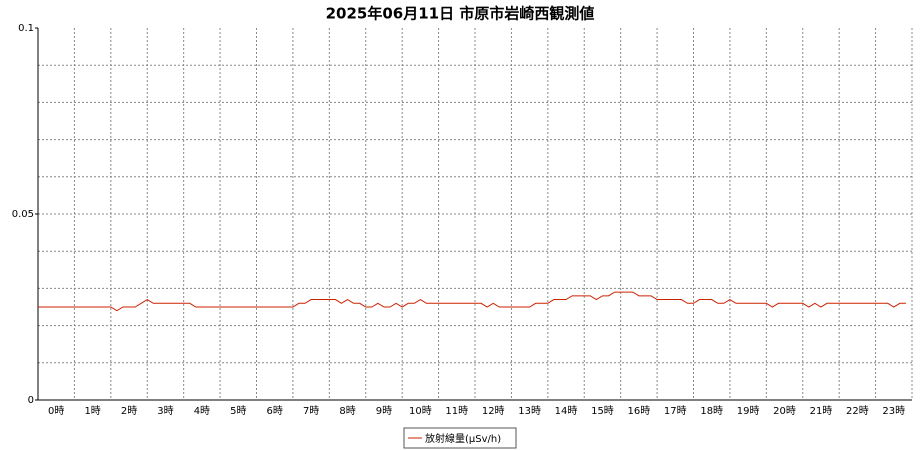 The width and height of the screenshot is (920, 450). I want to click on legend-box, so click(460, 438).